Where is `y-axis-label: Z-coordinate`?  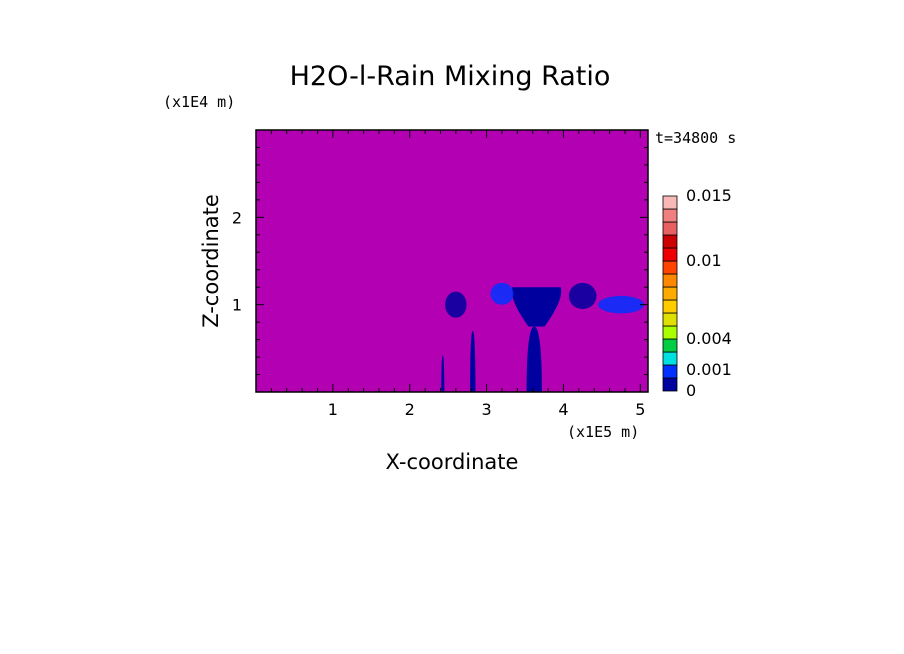
y-axis-label: Z-coordinate is located at coordinates (211, 261).